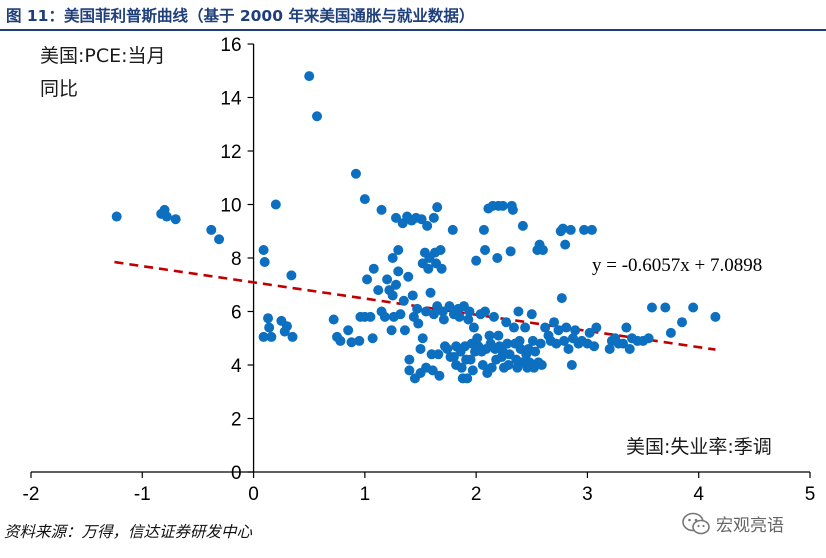 Image resolution: width=826 pixels, height=558 pixels. Describe the element at coordinates (236, 313) in the screenshot. I see `y-tick-label: 6` at that location.